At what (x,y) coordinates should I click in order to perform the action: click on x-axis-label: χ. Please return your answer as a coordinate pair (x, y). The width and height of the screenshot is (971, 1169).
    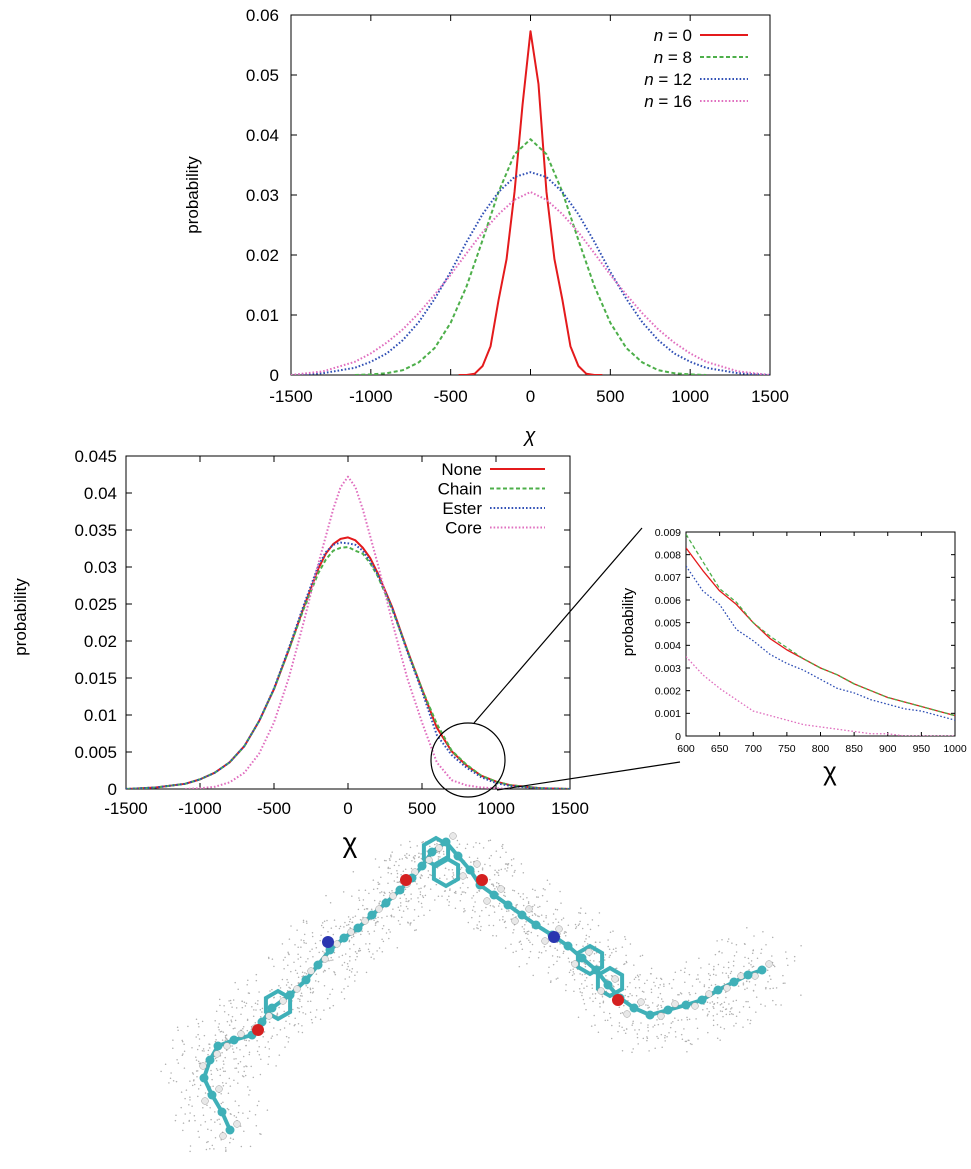
    Looking at the image, I should click on (350, 842).